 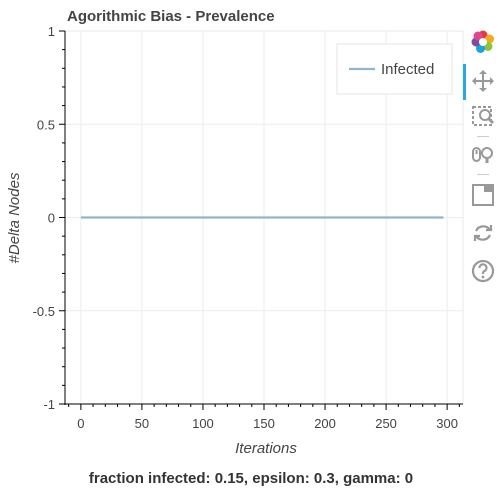 What do you see at coordinates (447, 423) in the screenshot?
I see `x-tick-label: 300` at bounding box center [447, 423].